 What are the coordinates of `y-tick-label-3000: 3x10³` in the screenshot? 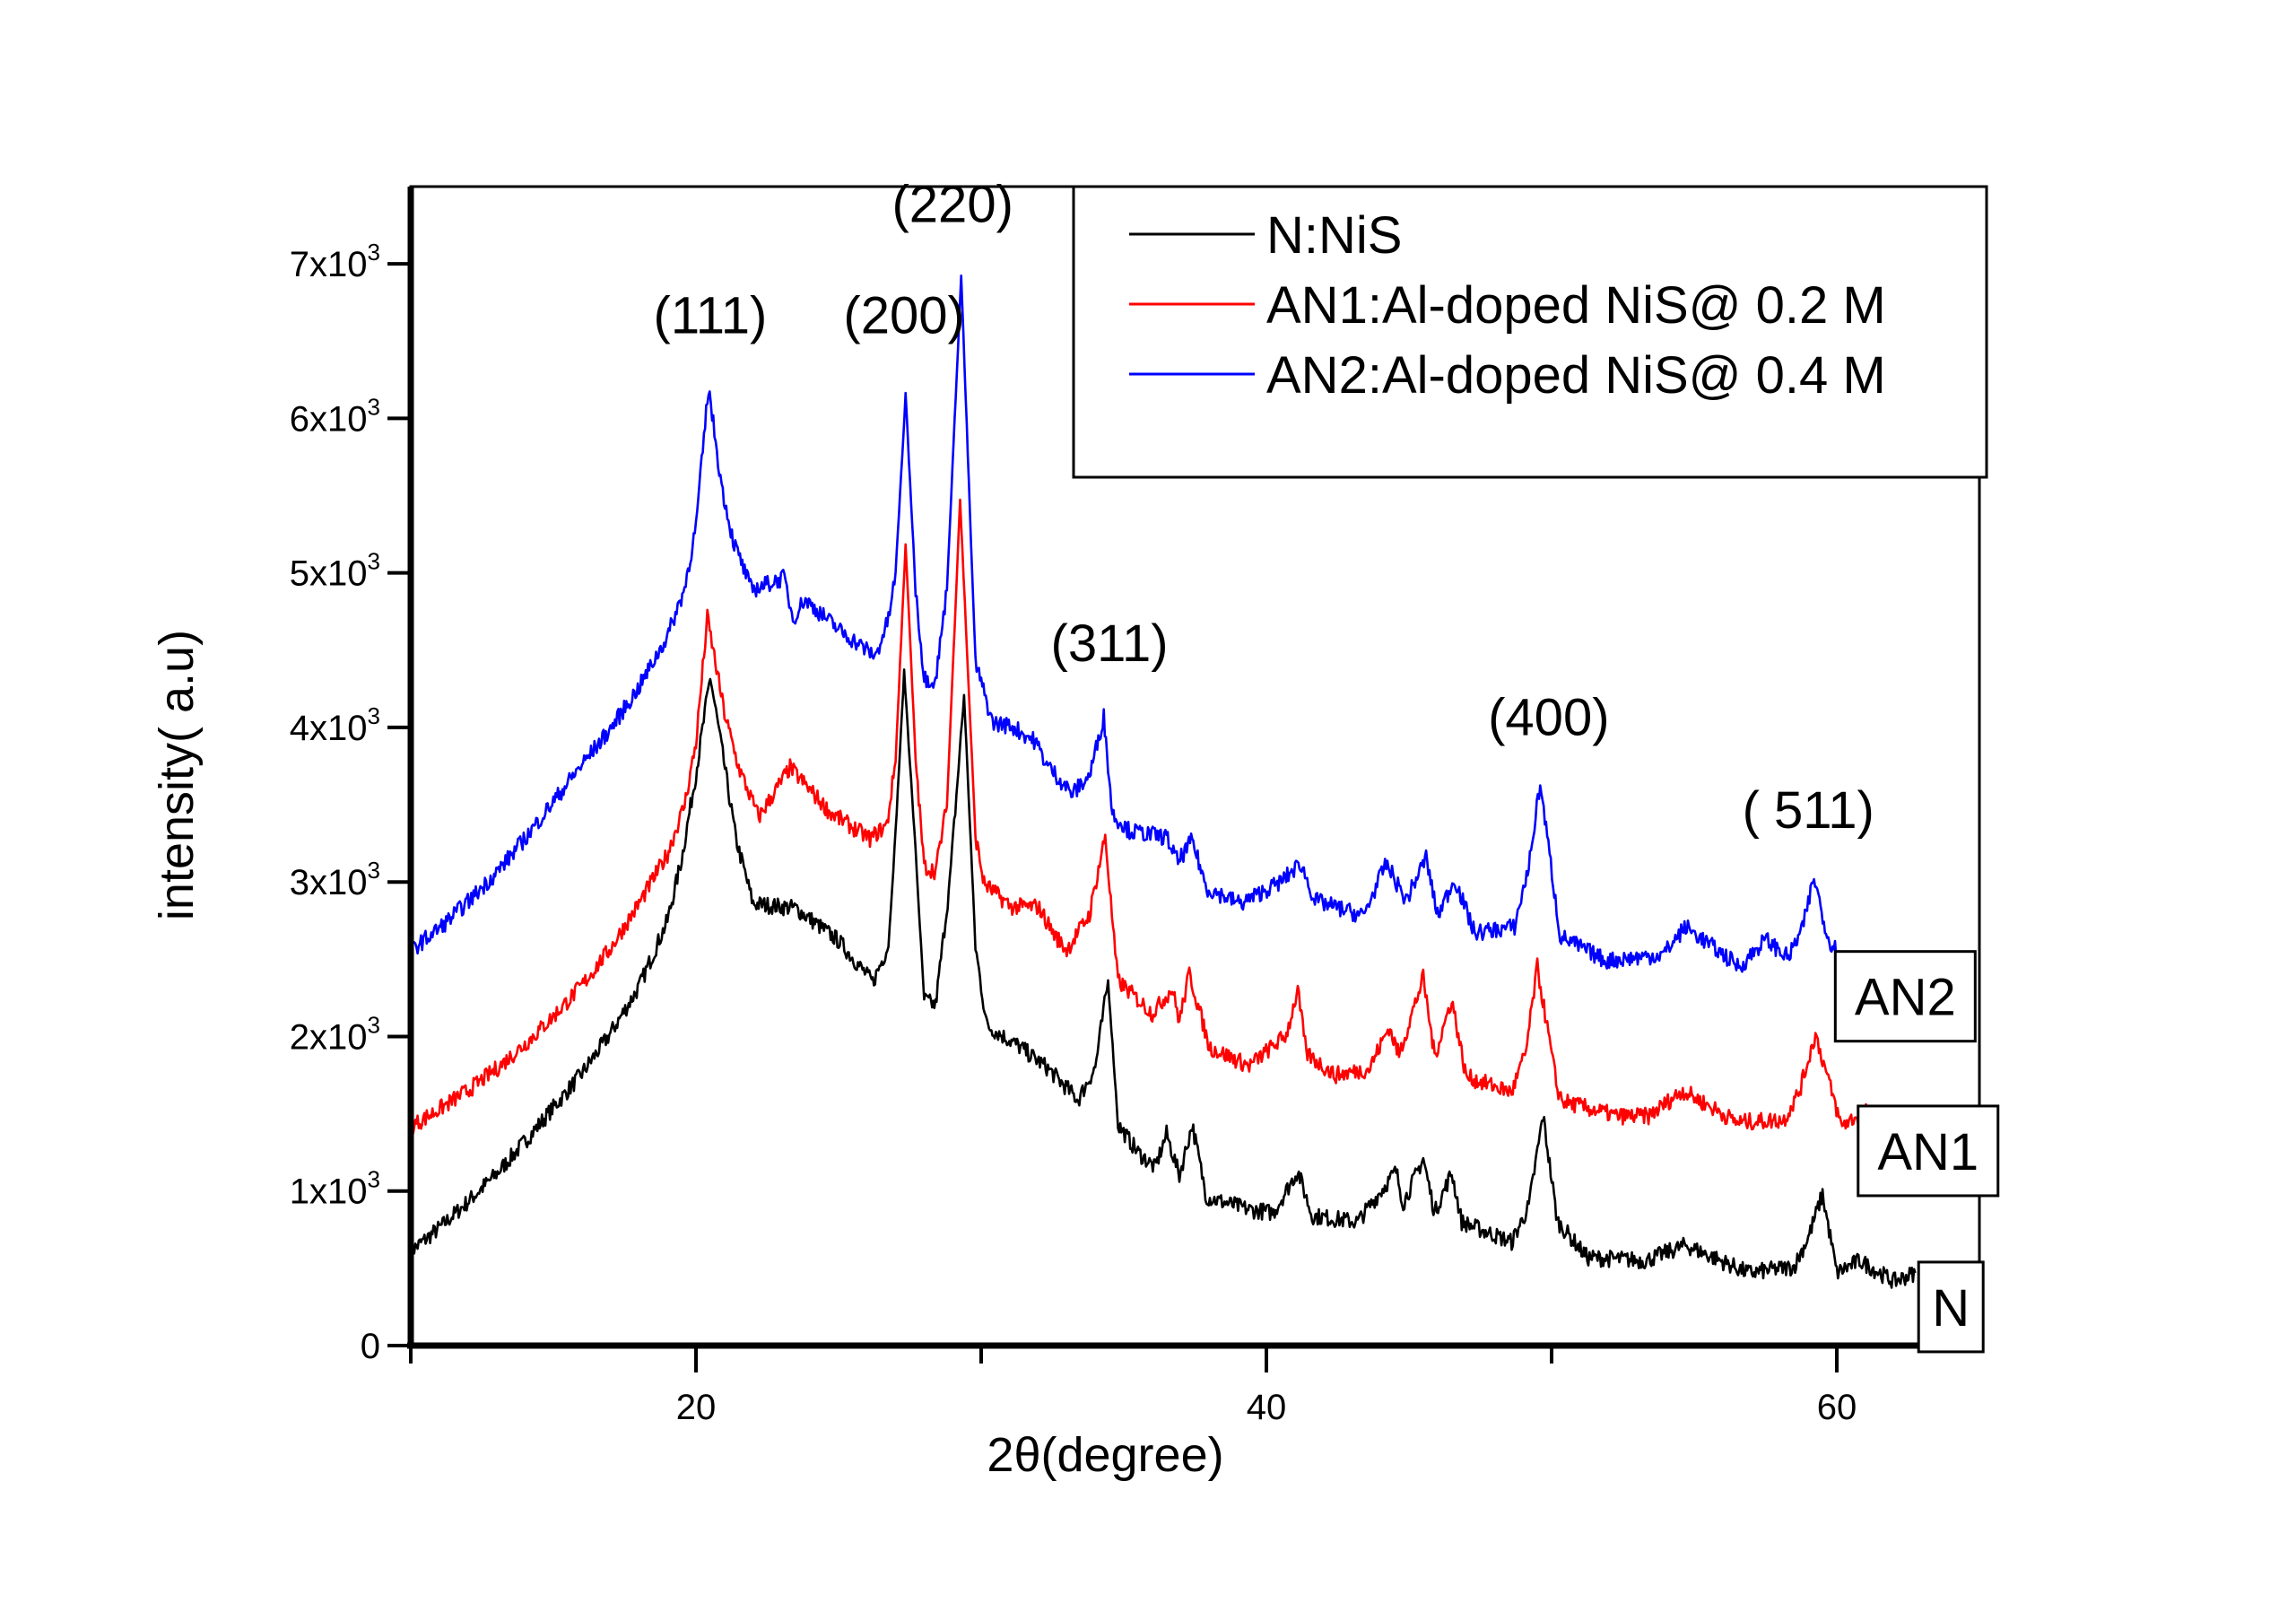 It's located at (335, 879).